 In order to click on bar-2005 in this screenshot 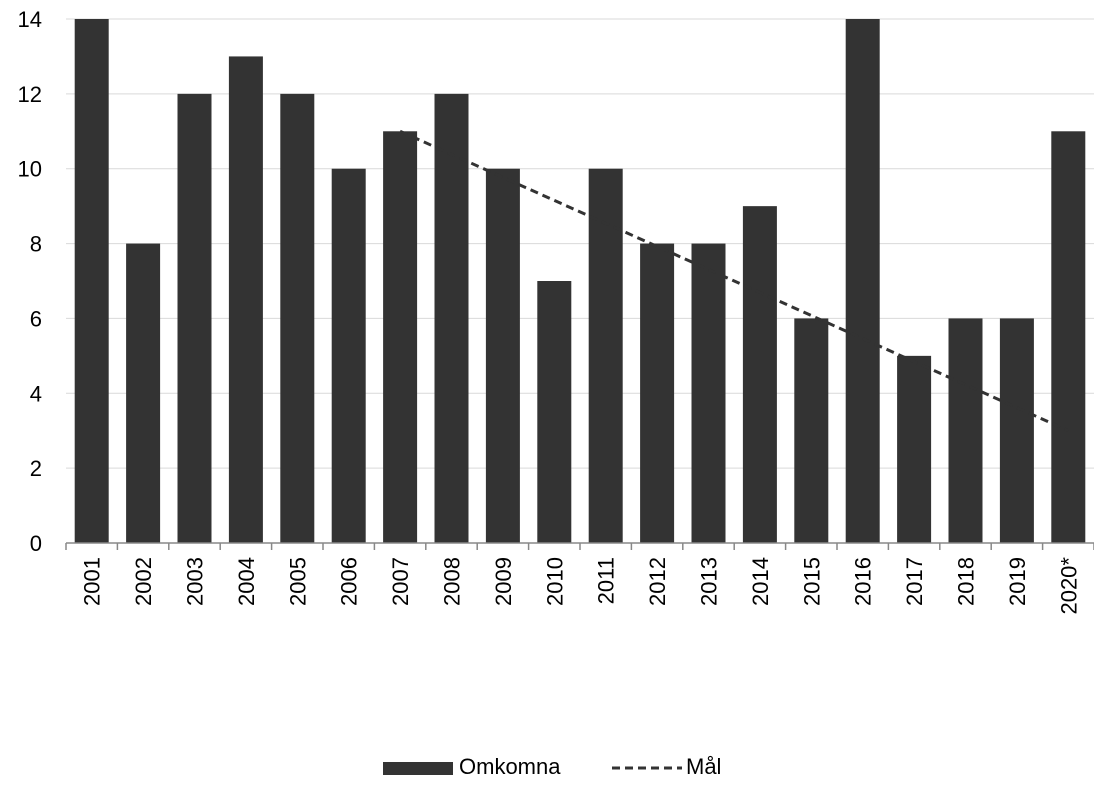, I will do `click(297, 318)`.